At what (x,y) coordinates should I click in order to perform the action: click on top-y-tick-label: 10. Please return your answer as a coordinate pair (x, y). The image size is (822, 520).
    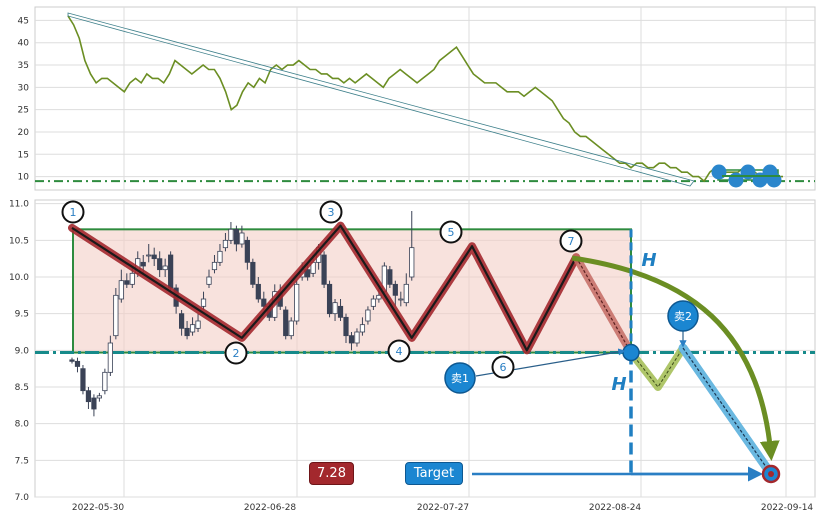
    Looking at the image, I should click on (24, 178).